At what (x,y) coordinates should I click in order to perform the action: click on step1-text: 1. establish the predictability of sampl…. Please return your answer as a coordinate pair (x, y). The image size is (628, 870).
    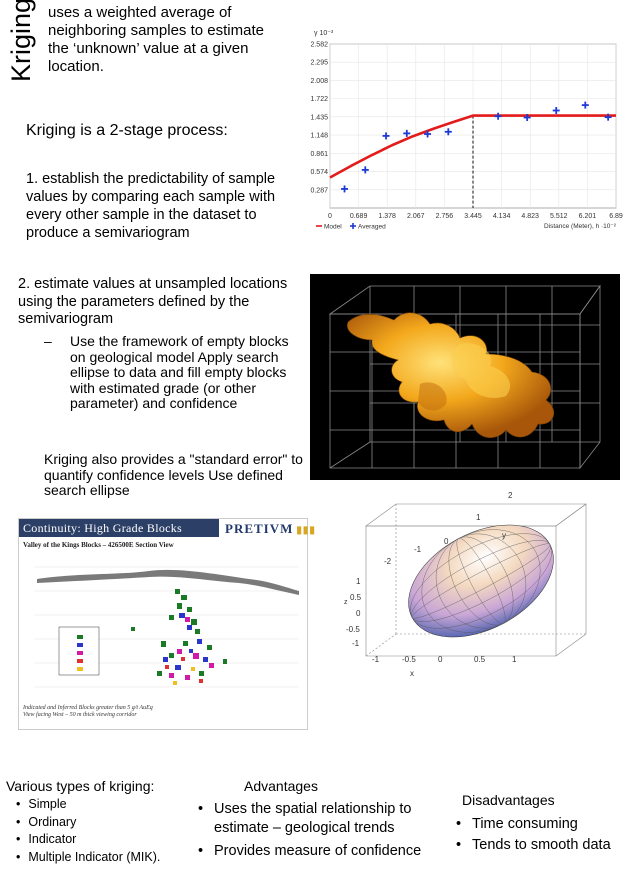
    Looking at the image, I should click on (151, 206).